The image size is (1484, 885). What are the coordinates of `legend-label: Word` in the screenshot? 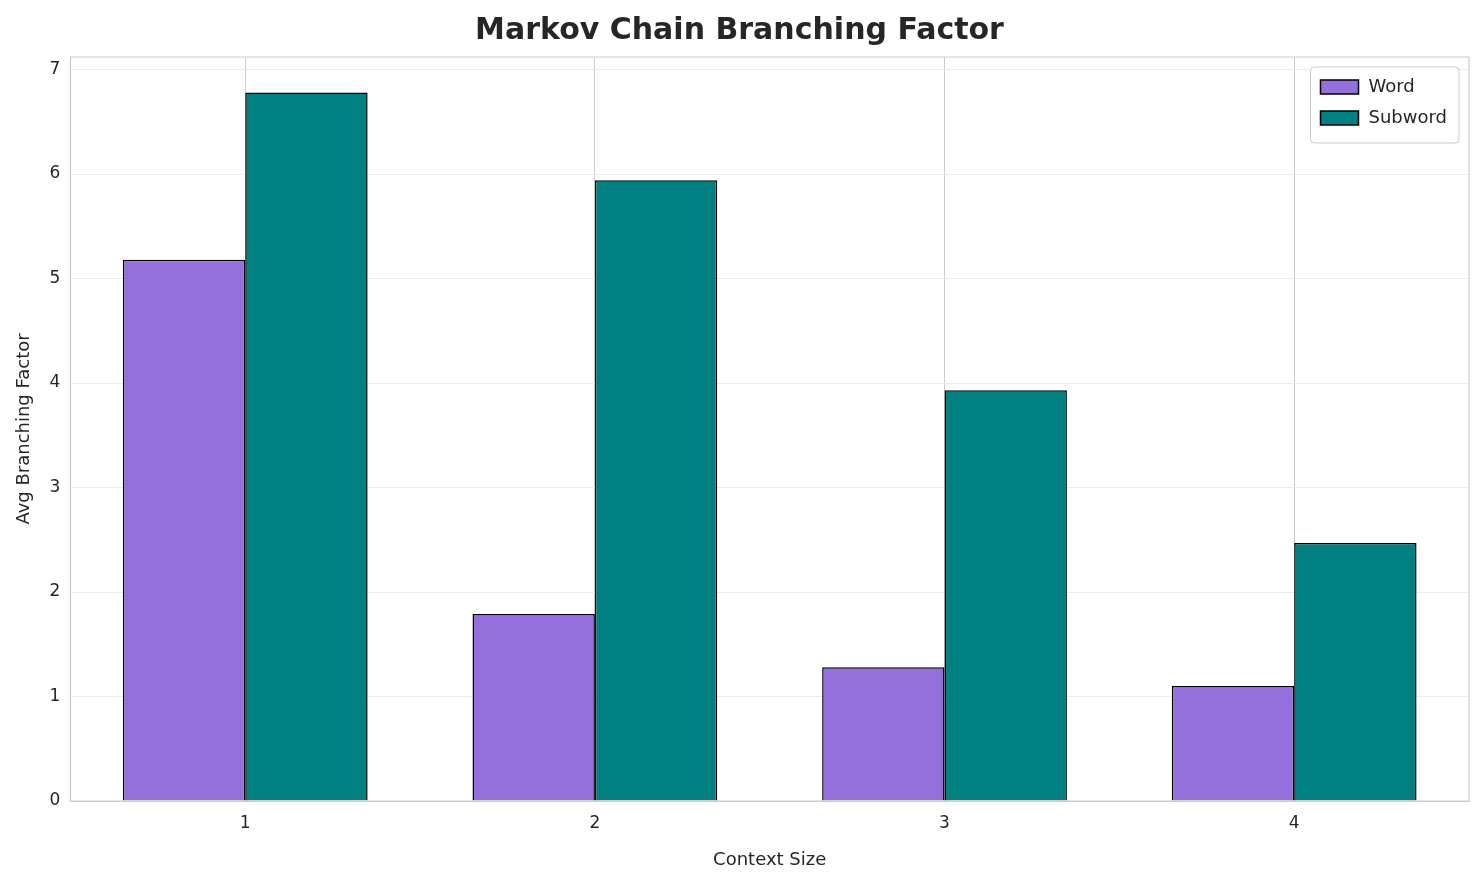 It's located at (1391, 85).